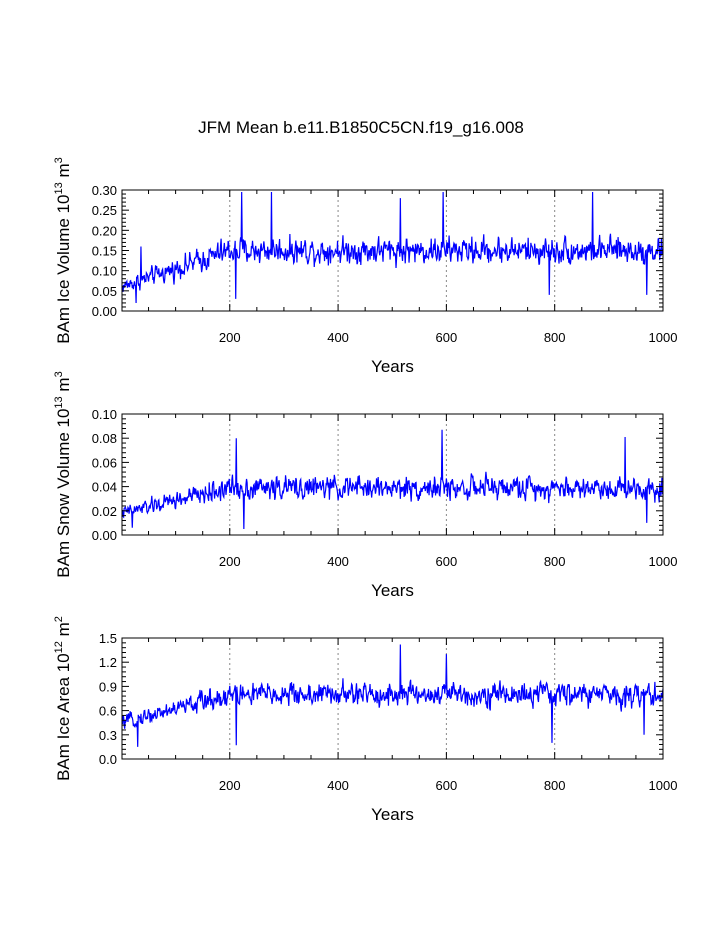  Describe the element at coordinates (63, 493) in the screenshot. I see `ylabel-main: BAm Snow Volume 10` at that location.